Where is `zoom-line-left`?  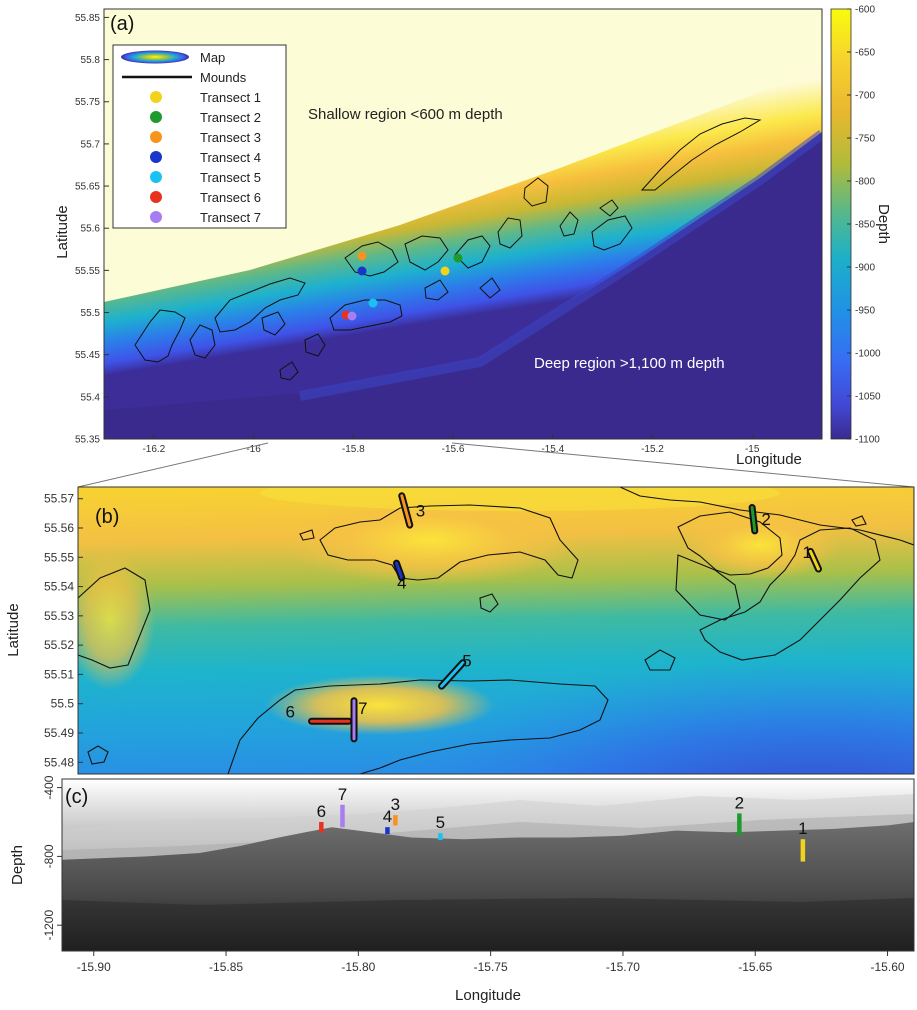 zoom-line-left is located at coordinates (173, 465).